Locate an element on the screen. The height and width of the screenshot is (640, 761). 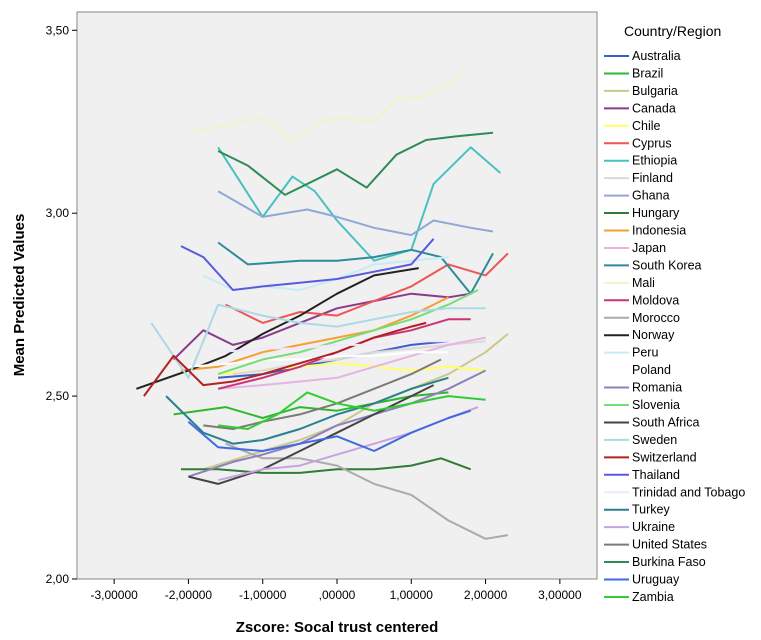
x-tick-label: -1,00000 is located at coordinates (263, 595).